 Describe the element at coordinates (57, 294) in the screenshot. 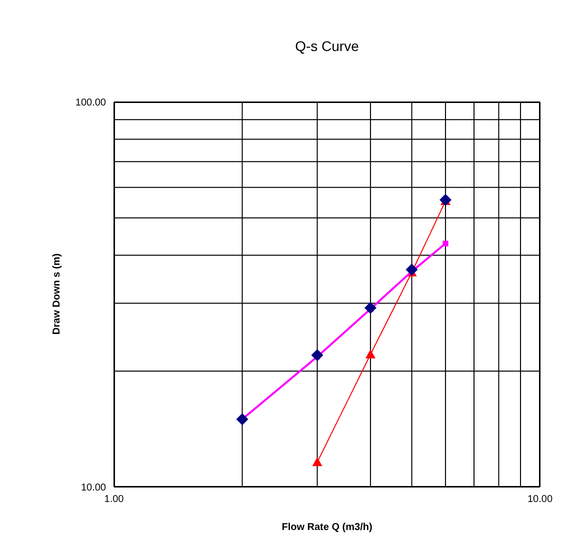

I see `y-axis-title: Draw Down s (m)` at that location.